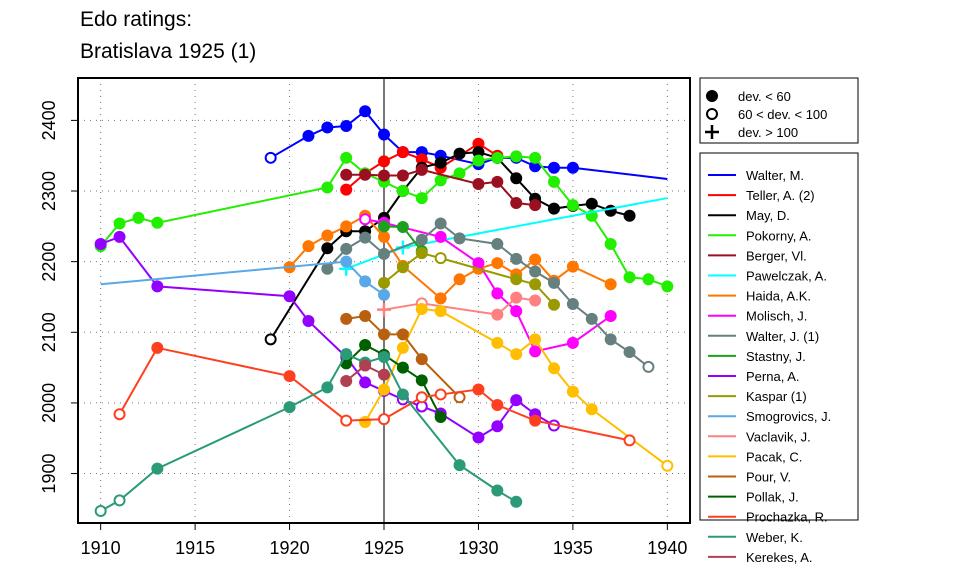  What do you see at coordinates (49, 332) in the screenshot?
I see `y-tick-label: 2100` at bounding box center [49, 332].